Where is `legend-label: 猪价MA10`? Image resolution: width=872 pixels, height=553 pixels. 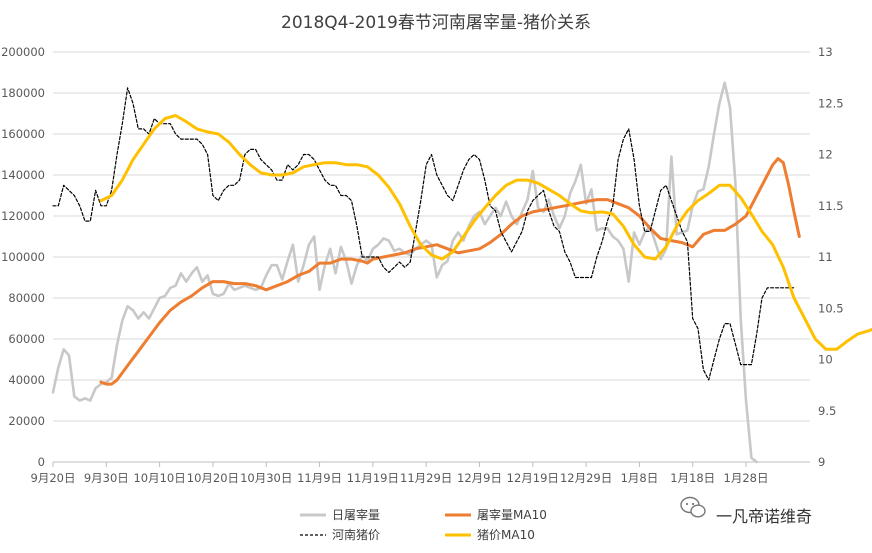
legend-label: 猪价MA10 is located at coordinates (506, 535).